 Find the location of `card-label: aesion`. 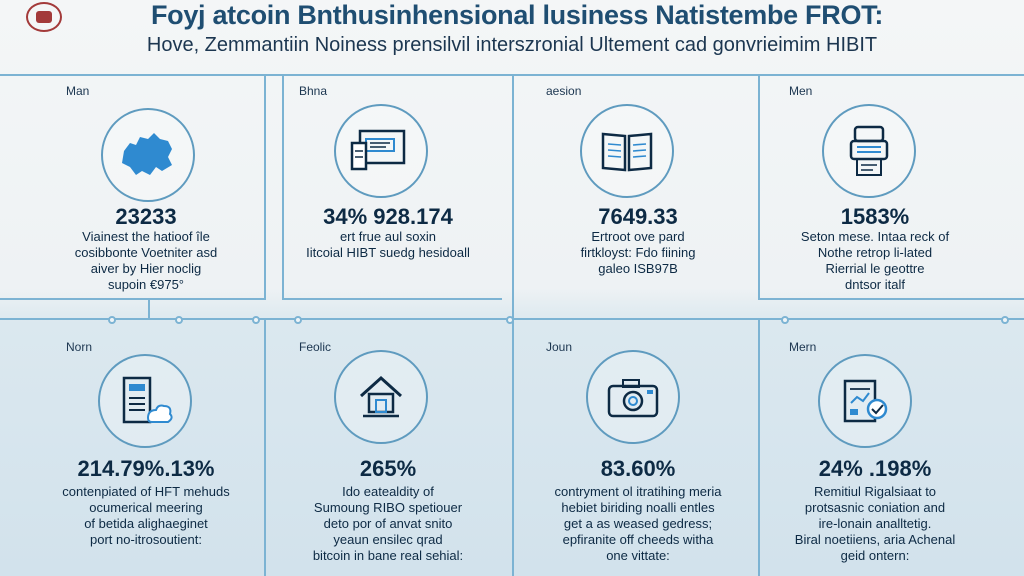

card-label: aesion is located at coordinates (564, 91).